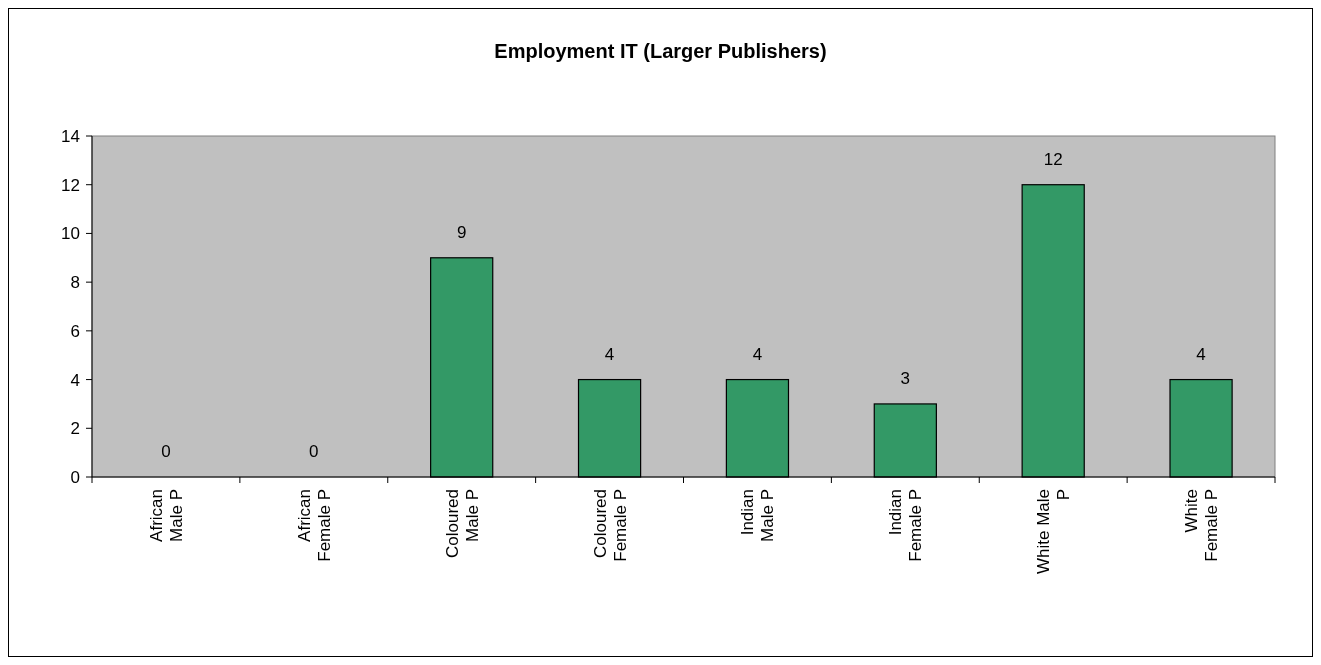 The height and width of the screenshot is (665, 1321). I want to click on y-tick-label: 2, so click(75, 429).